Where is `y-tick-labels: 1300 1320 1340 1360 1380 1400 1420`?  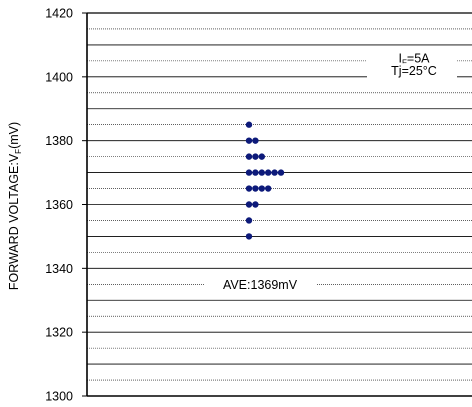 y-tick-labels: 1300 1320 1340 1360 1380 1400 1420 is located at coordinates (59, 205).